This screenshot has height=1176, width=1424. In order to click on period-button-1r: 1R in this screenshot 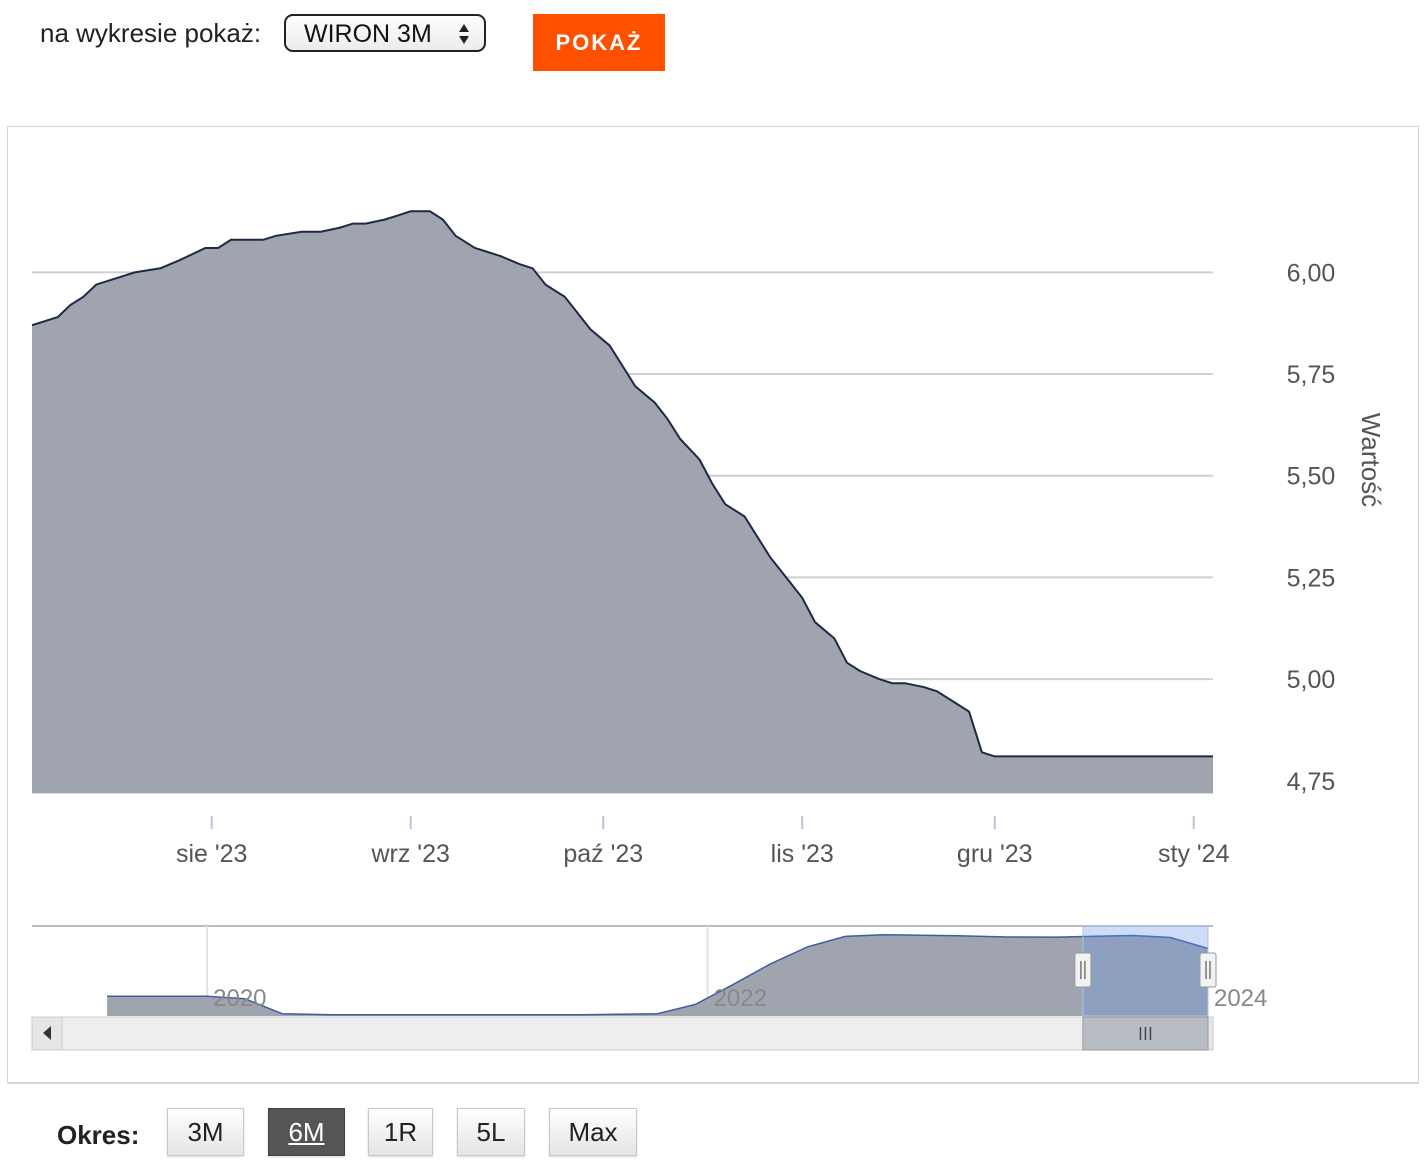, I will do `click(400, 1132)`.